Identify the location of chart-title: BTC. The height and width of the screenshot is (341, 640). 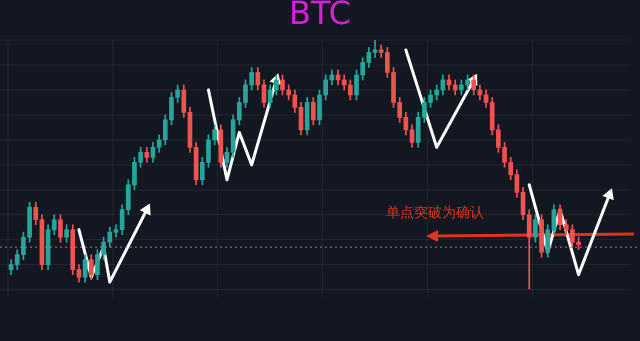
(320, 16).